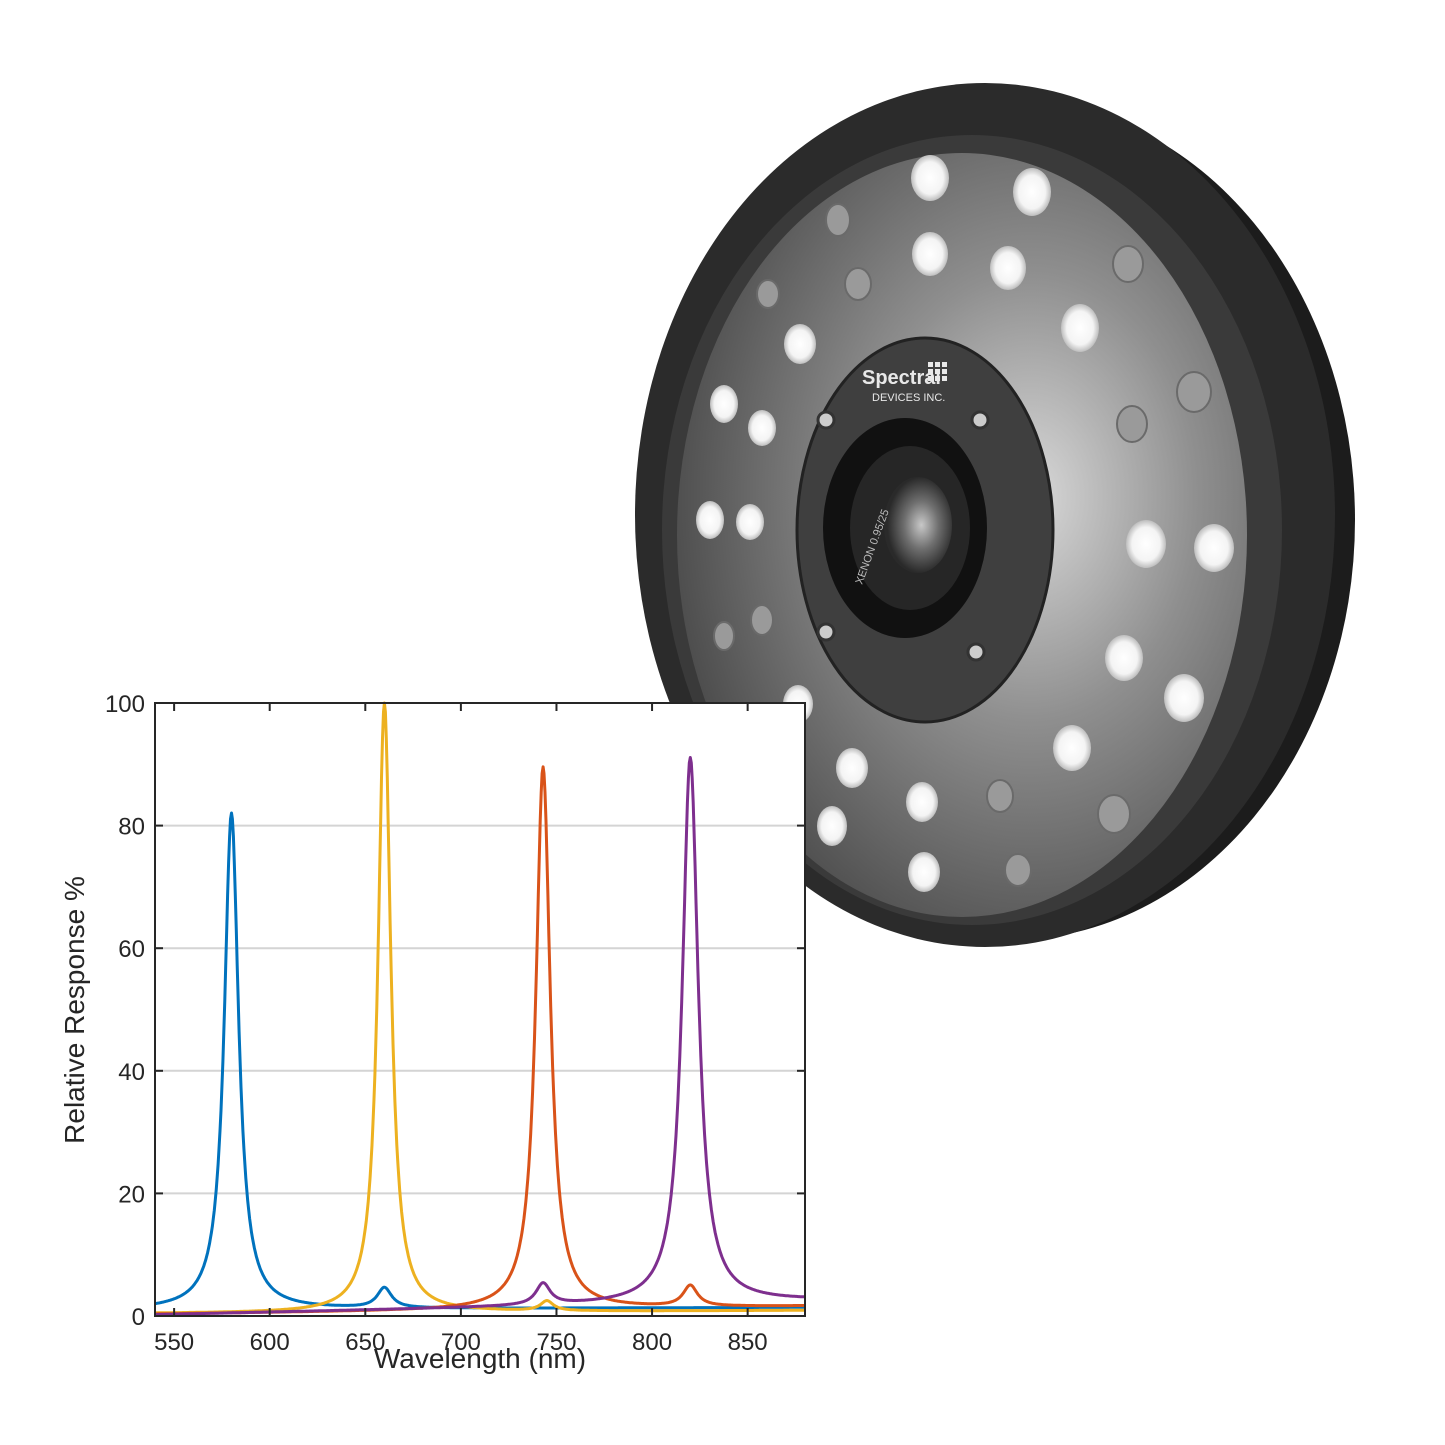 The width and height of the screenshot is (1445, 1445). Describe the element at coordinates (652, 1342) in the screenshot. I see `x-tick-label: 800` at that location.